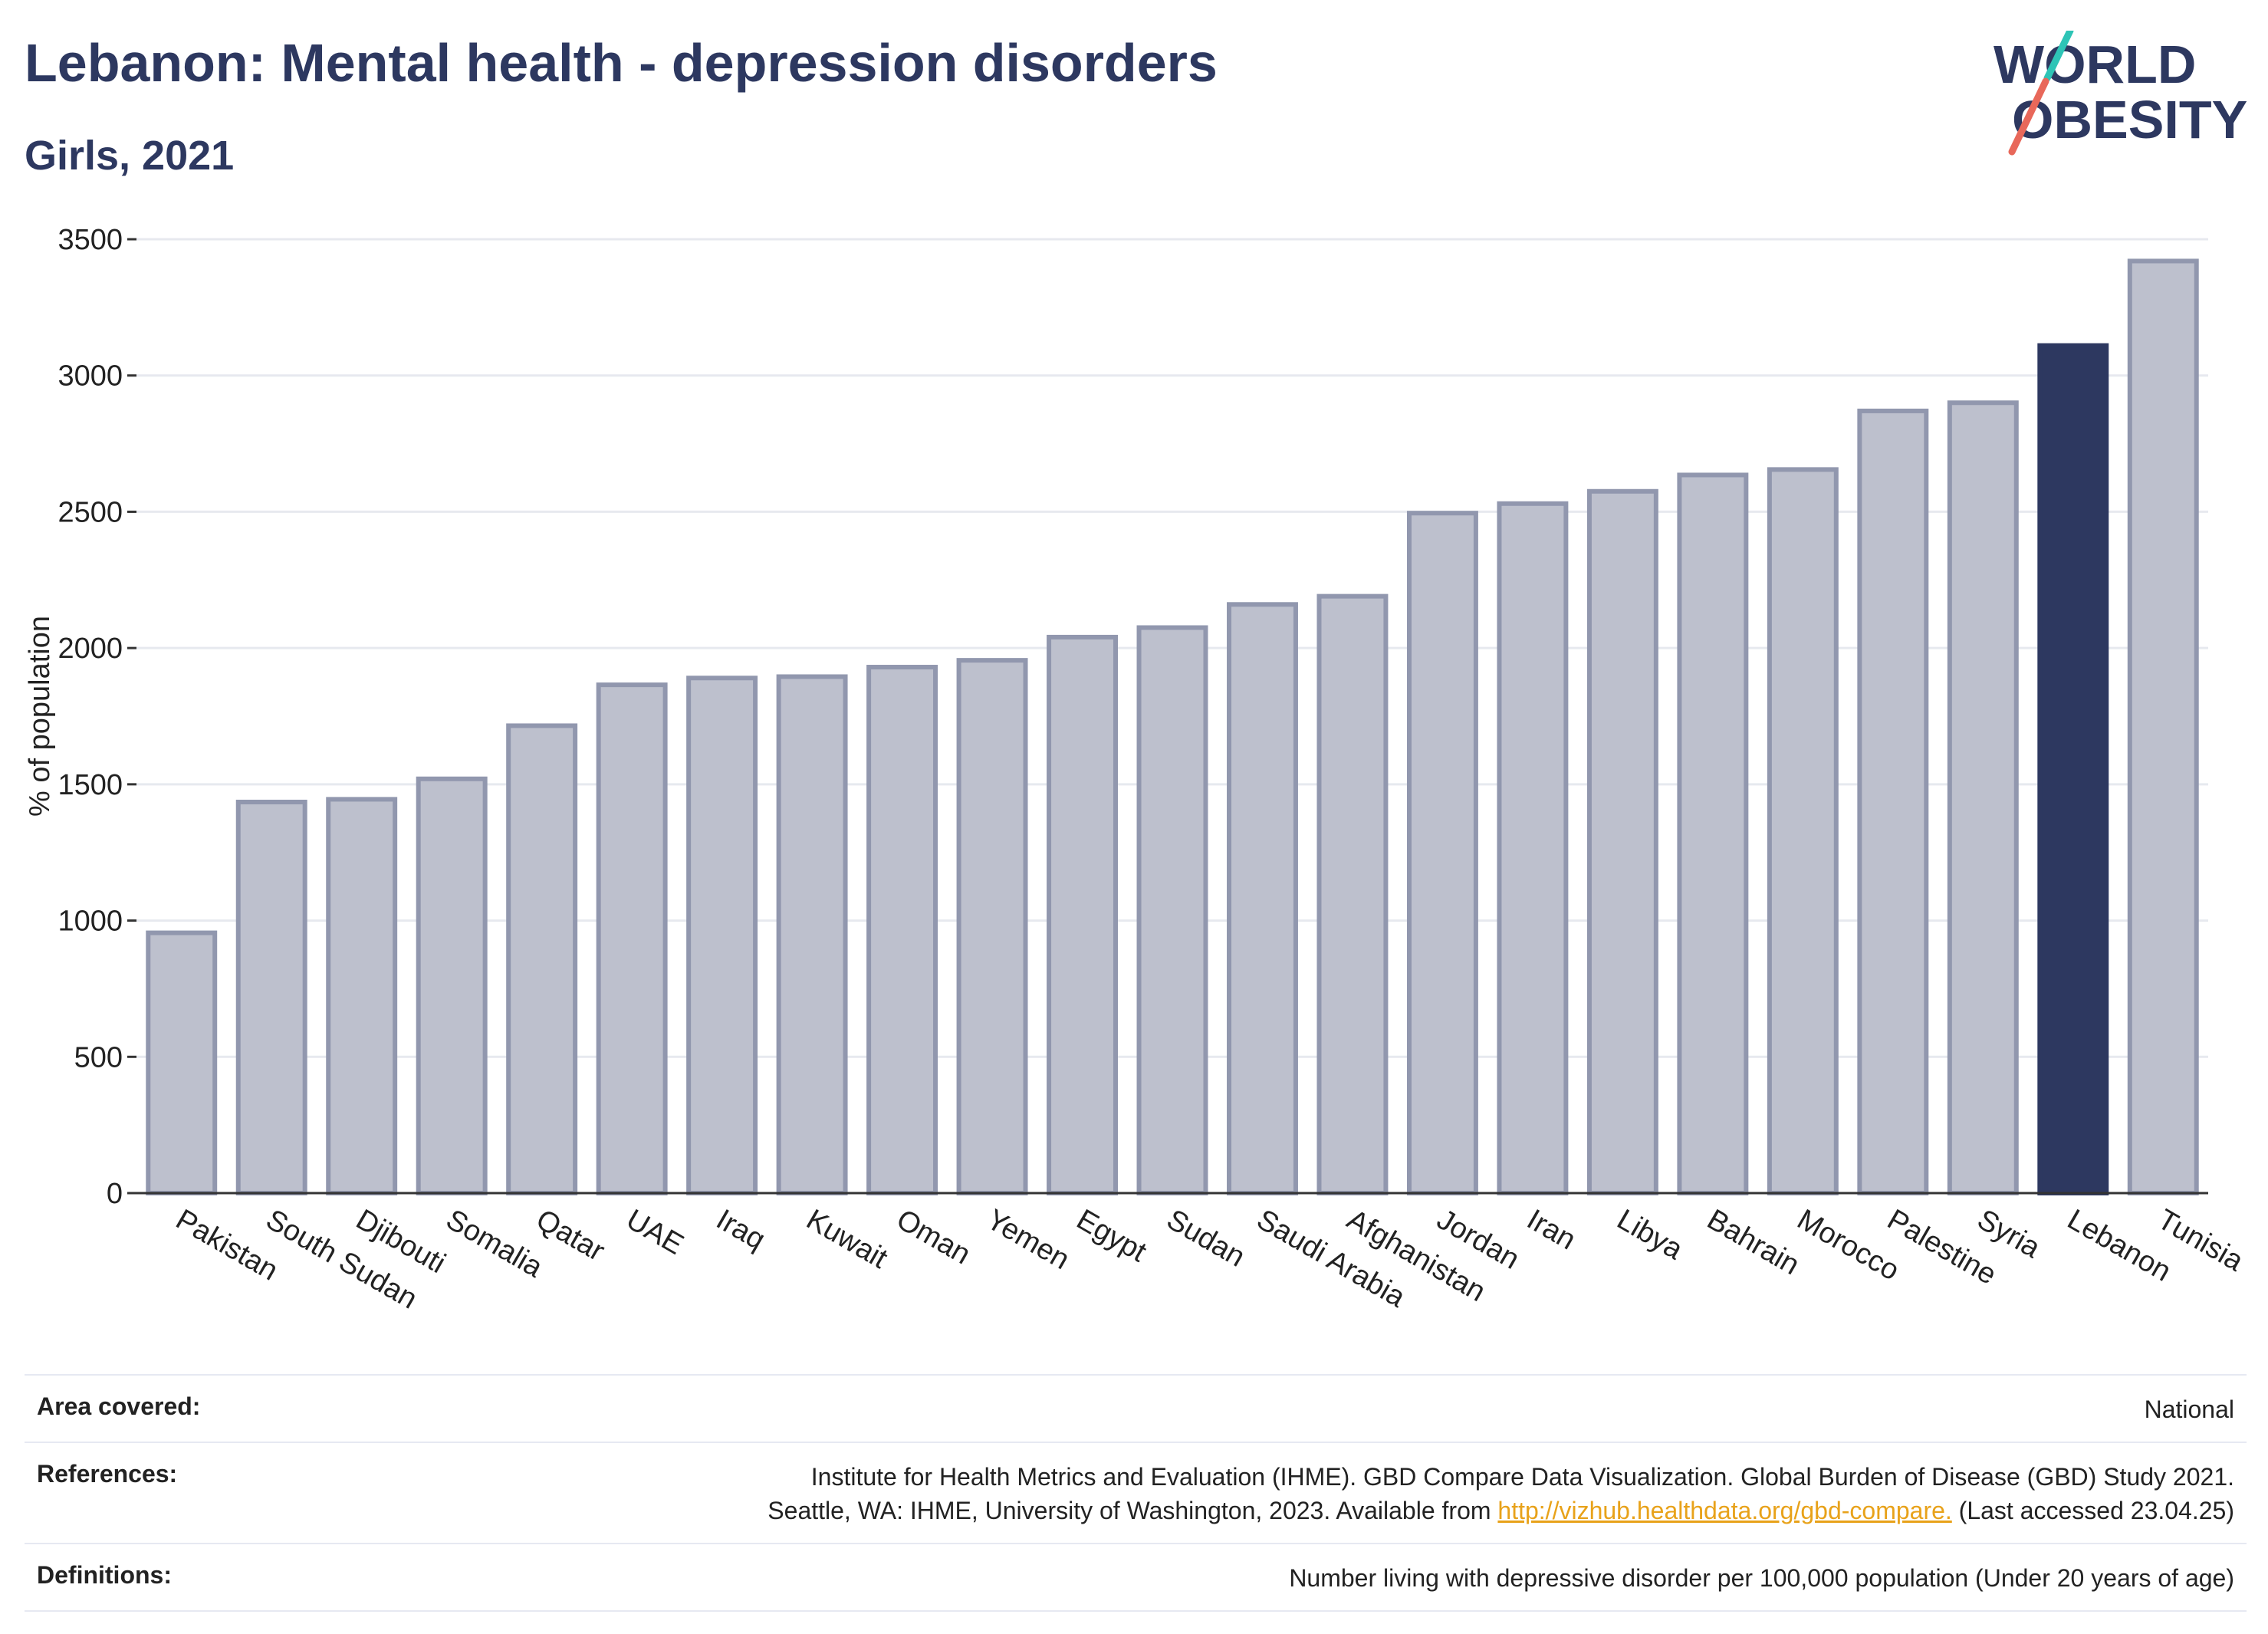 This screenshot has height=1634, width=2268. I want to click on y-tick-label: 2500, so click(90, 512).